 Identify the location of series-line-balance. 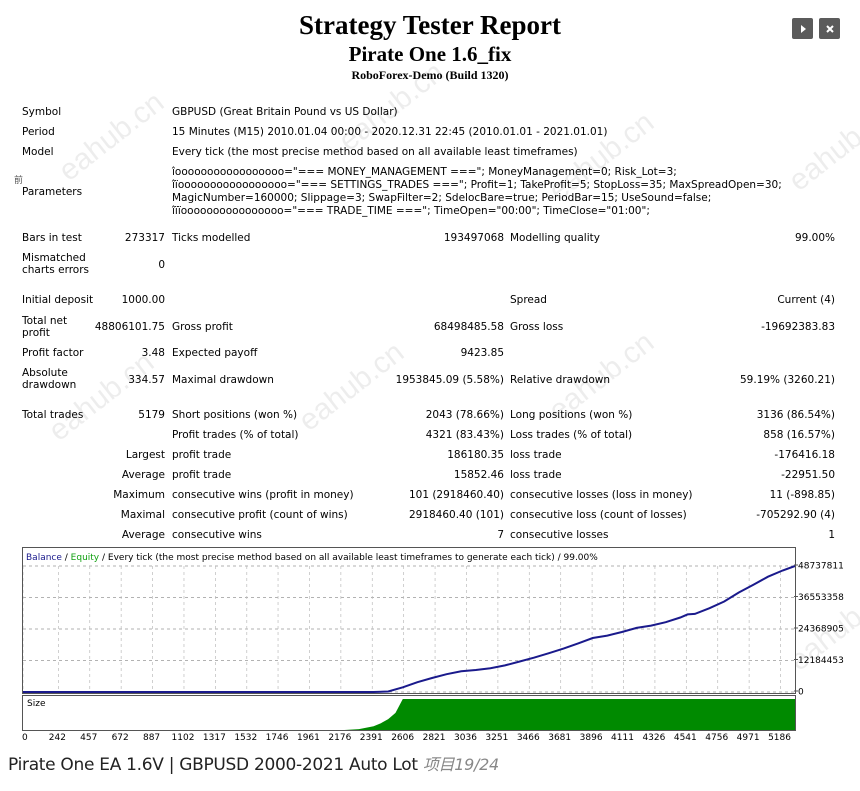
(409, 629).